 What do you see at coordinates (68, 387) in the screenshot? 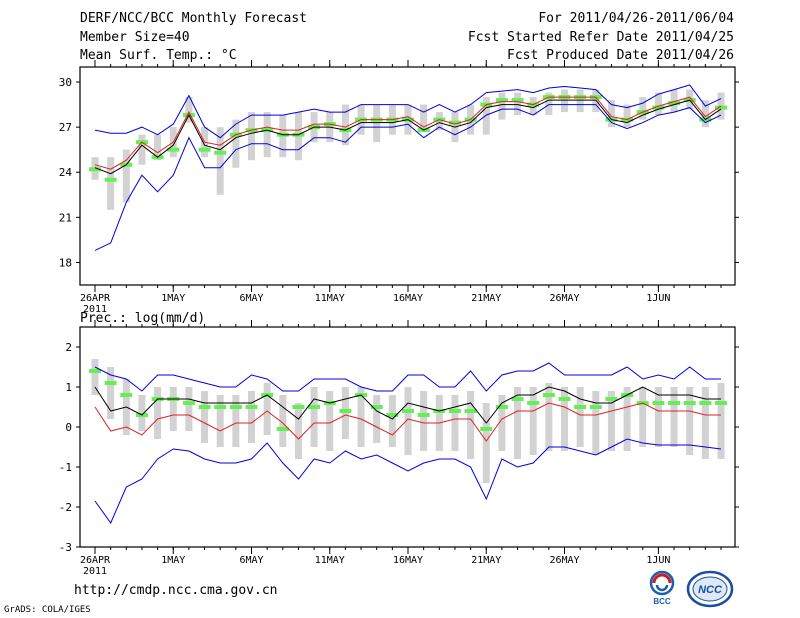
I see `panel2-y-tick-label: 1` at bounding box center [68, 387].